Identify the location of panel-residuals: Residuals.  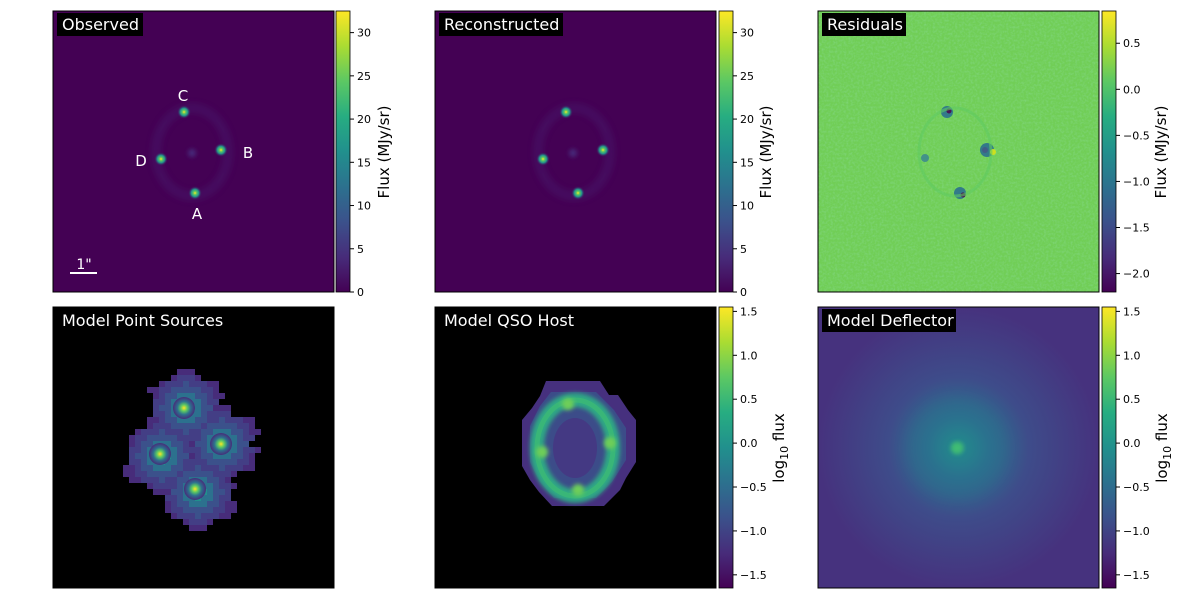
(958, 151).